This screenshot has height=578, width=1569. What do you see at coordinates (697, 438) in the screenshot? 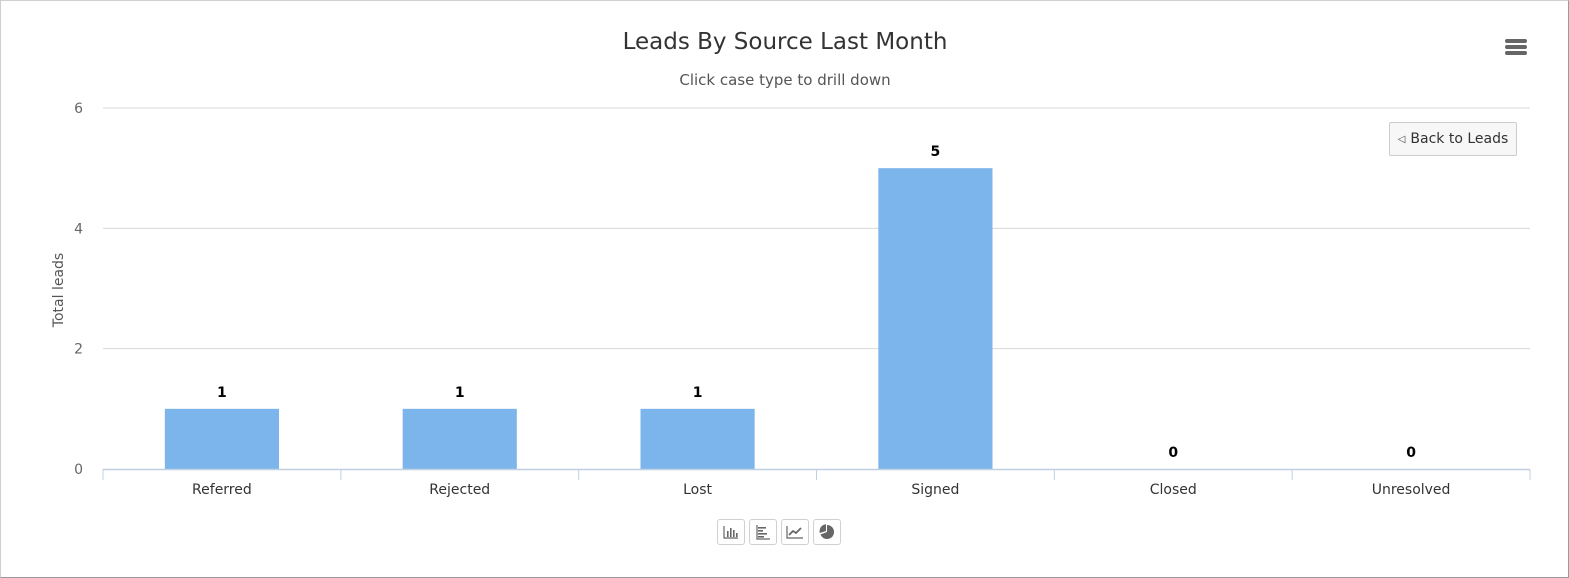
I see `bar-lost` at bounding box center [697, 438].